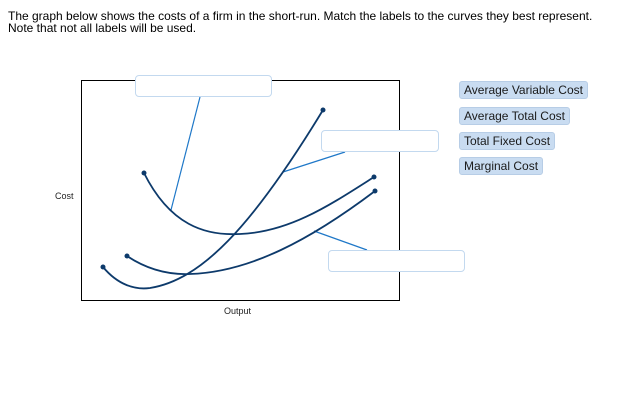  What do you see at coordinates (259, 204) in the screenshot?
I see `atc-curve` at bounding box center [259, 204].